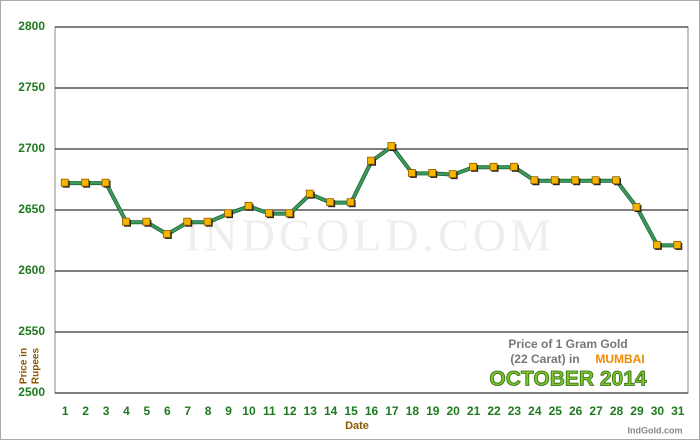 This screenshot has width=700, height=445. I want to click on y-tick-label: 2750, so click(31, 87).